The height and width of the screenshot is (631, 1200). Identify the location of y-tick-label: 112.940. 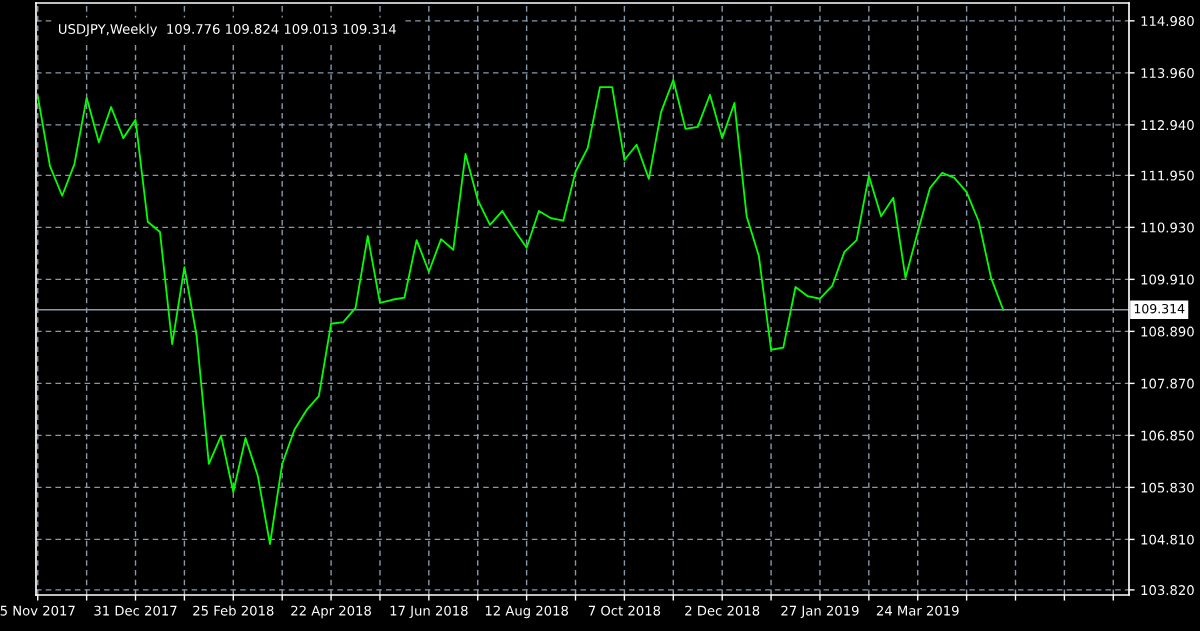
(1167, 125).